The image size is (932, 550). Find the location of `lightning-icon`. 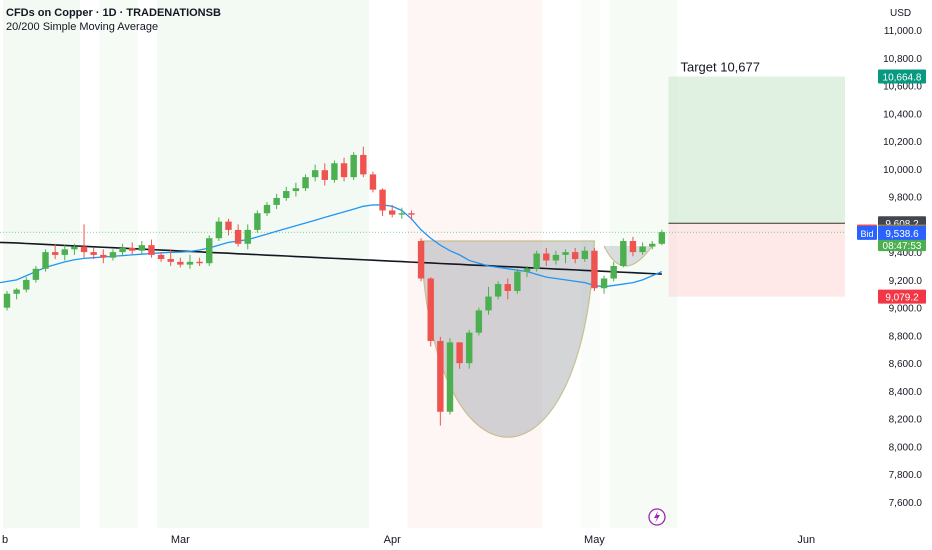

lightning-icon is located at coordinates (657, 517).